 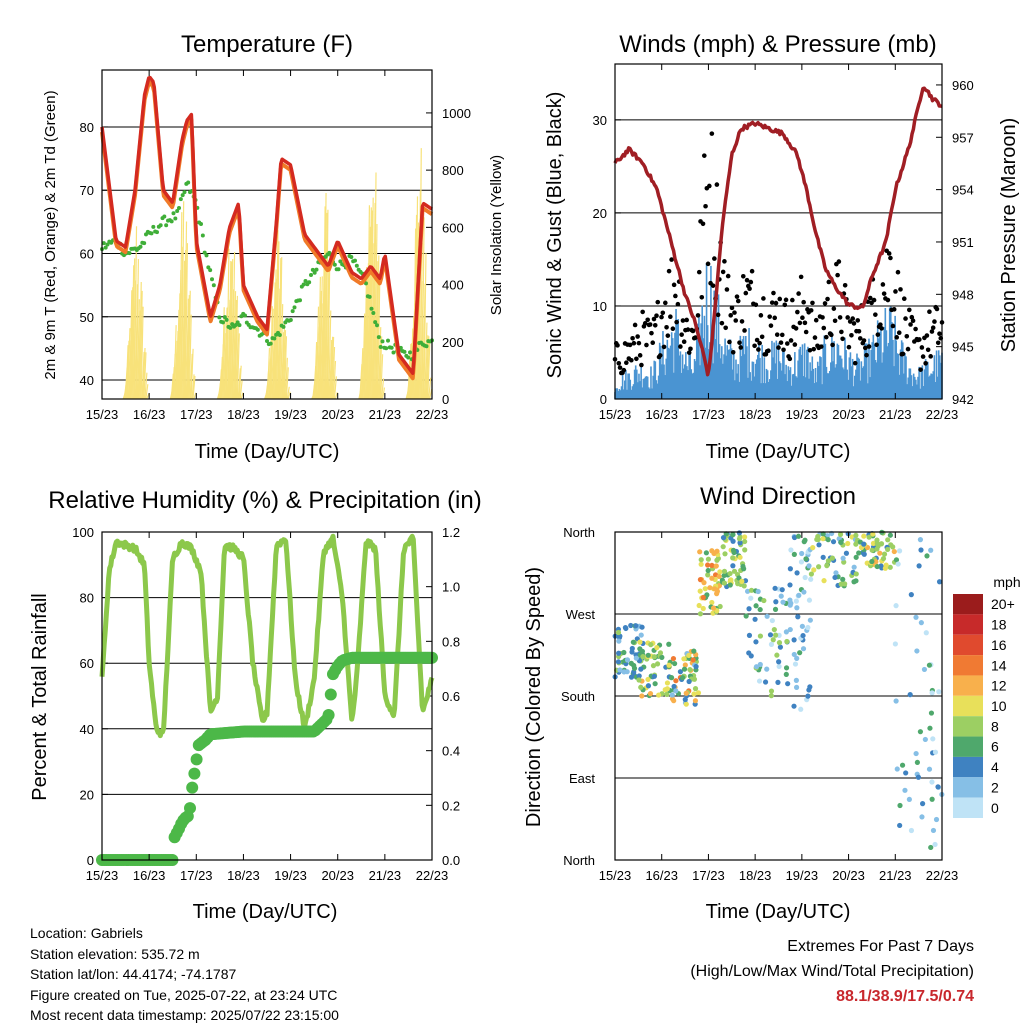 I want to click on temperature-frame, so click(x=267, y=234).